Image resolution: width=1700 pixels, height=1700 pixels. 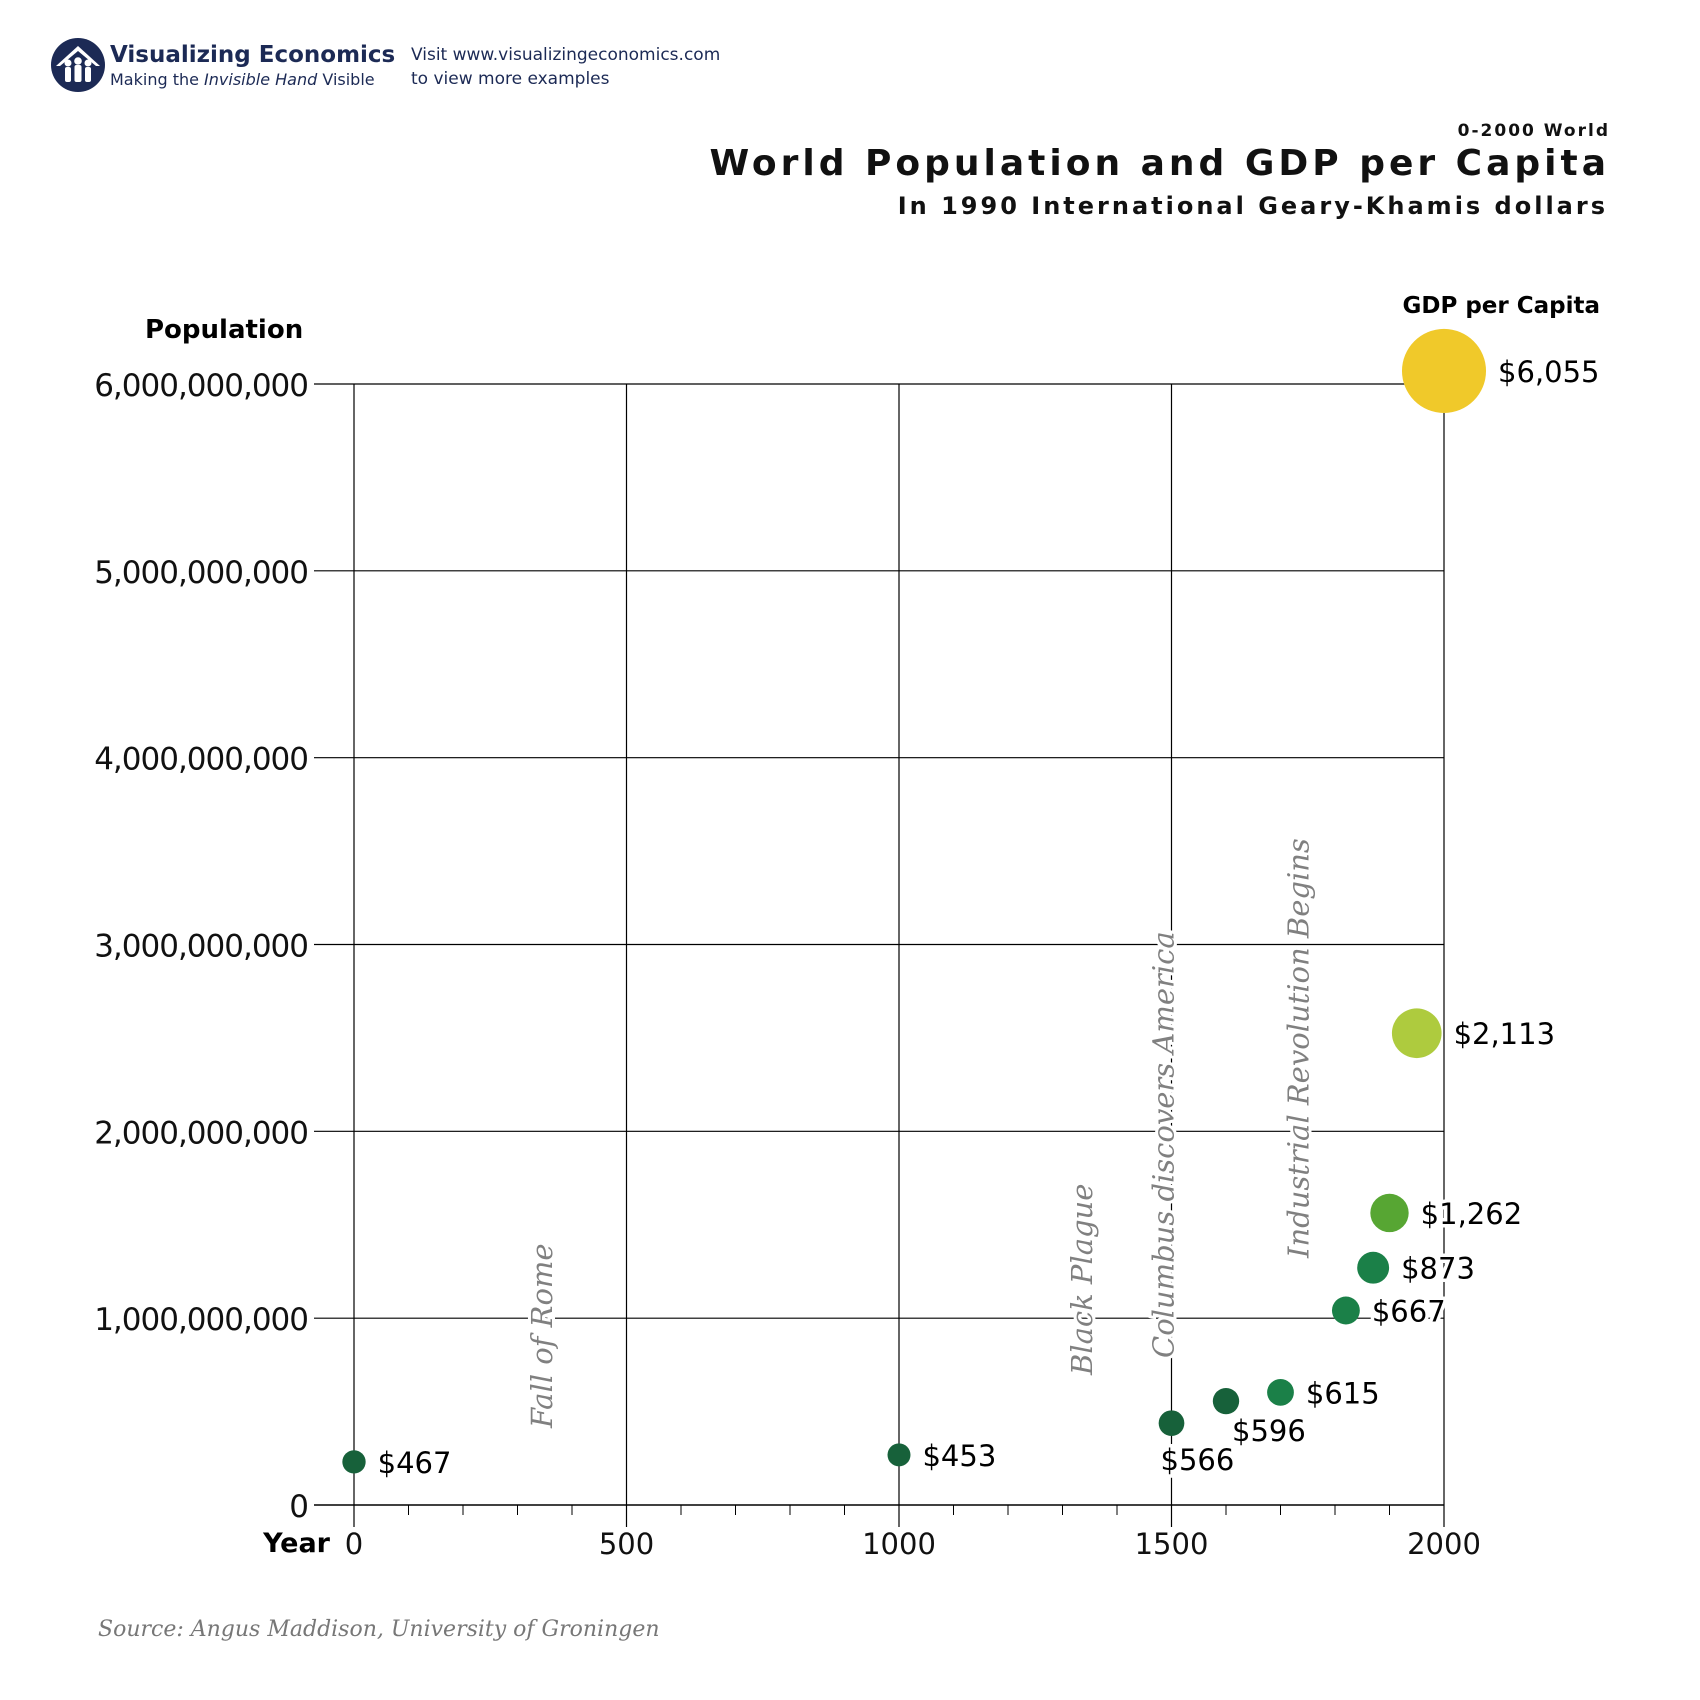 What do you see at coordinates (224, 330) in the screenshot?
I see `y-axis-label: Population` at bounding box center [224, 330].